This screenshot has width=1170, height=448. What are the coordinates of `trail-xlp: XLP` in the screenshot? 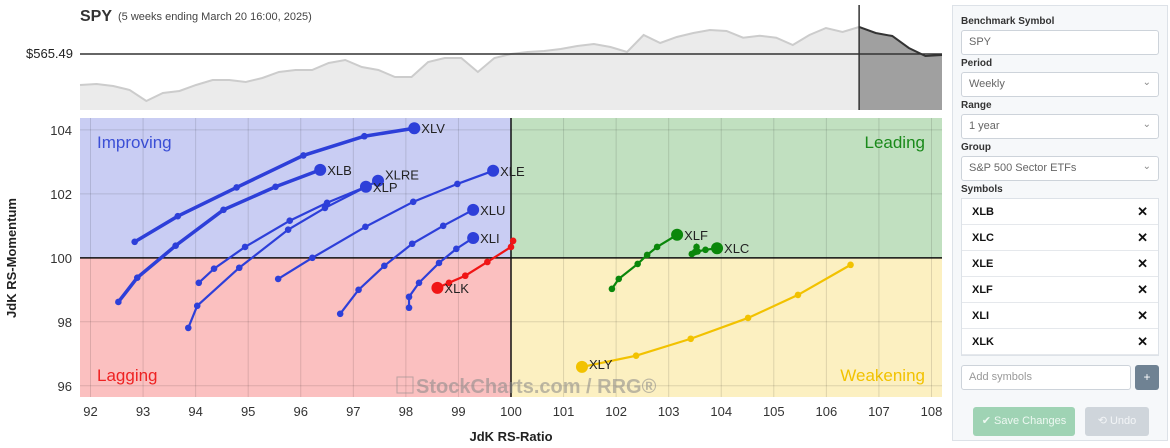 It's located at (296, 233).